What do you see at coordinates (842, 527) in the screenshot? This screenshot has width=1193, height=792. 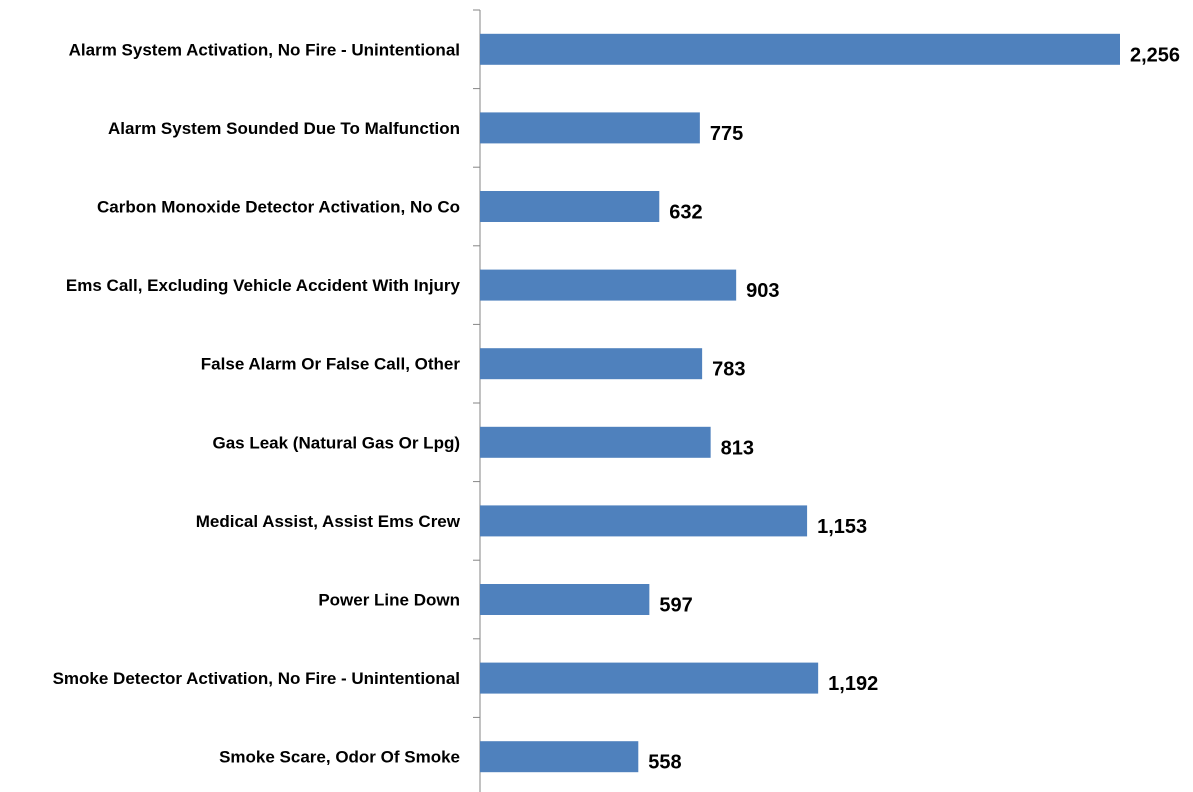 I see `value-label-medical-assist-assist-ems-crew: 1,153` at bounding box center [842, 527].